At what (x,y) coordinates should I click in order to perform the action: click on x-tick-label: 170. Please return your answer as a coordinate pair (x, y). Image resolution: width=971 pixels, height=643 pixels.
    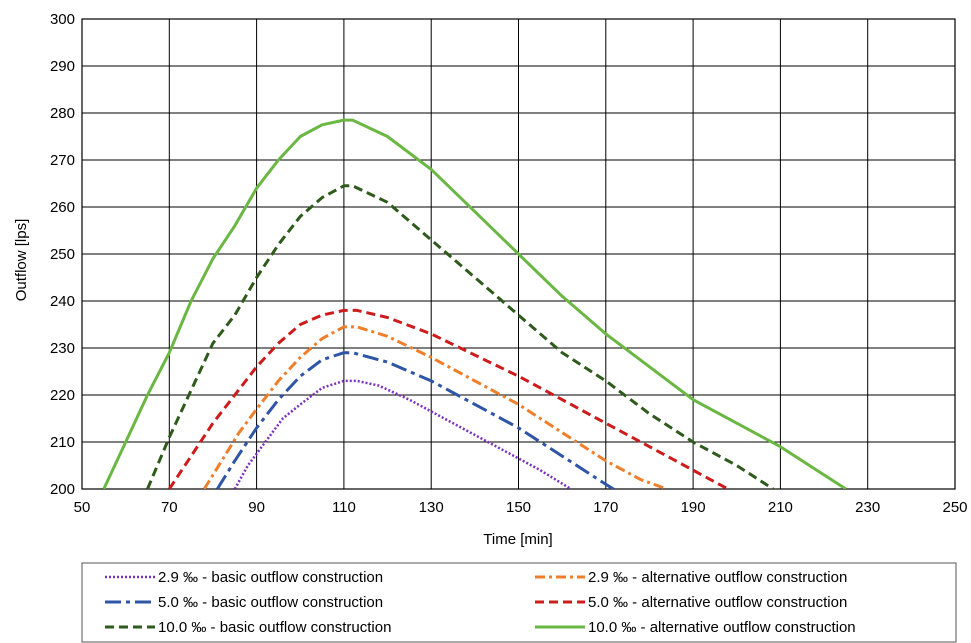
    Looking at the image, I should click on (605, 507).